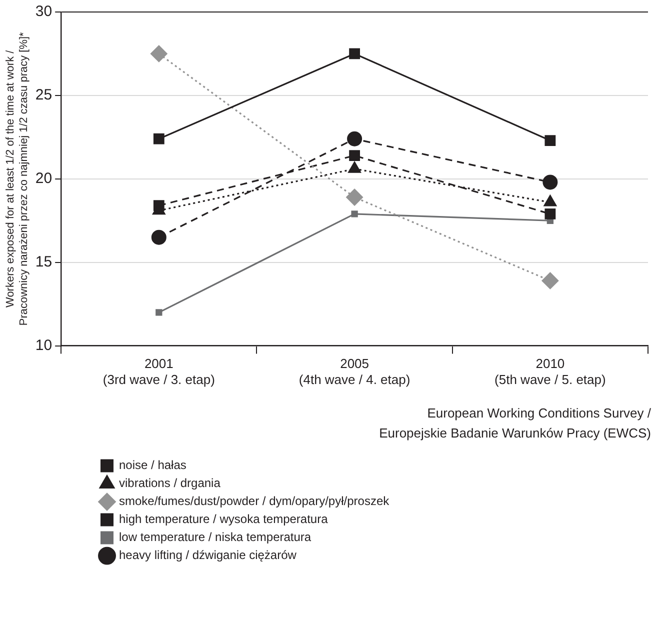 The width and height of the screenshot is (657, 619). I want to click on x-tick-label: 2010 (5th wave / 5. etap), so click(550, 371).